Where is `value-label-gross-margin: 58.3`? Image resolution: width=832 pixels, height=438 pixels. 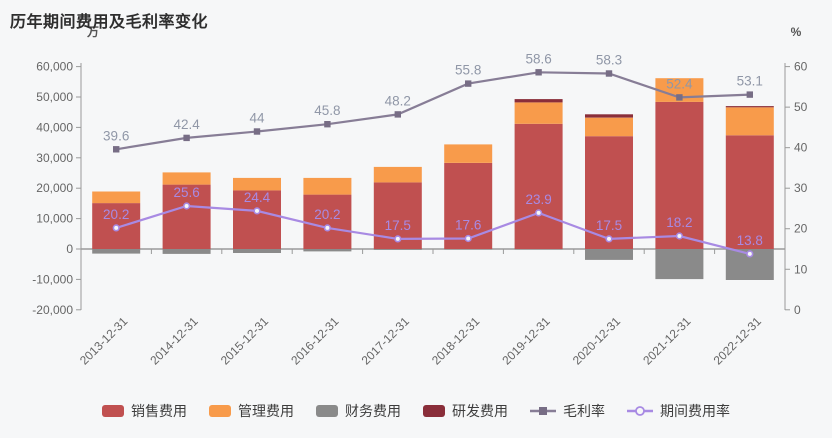
value-label-gross-margin: 58.3 is located at coordinates (609, 60).